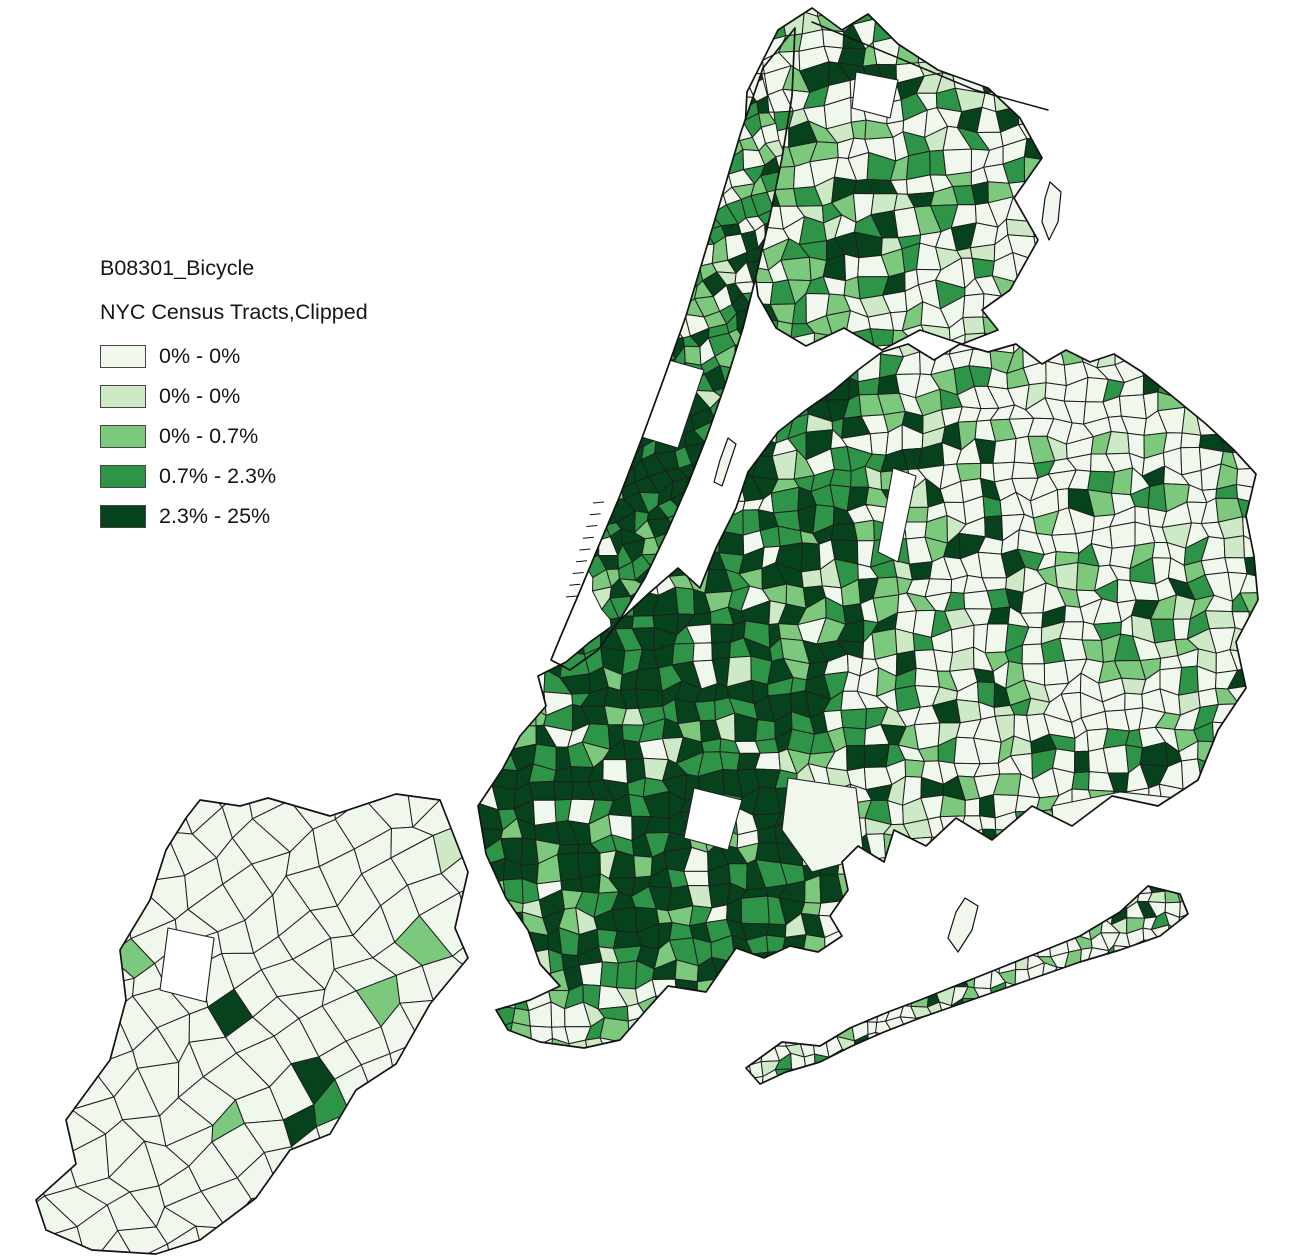 The width and height of the screenshot is (1289, 1260). I want to click on region-si-tracts, so click(252, 1024).